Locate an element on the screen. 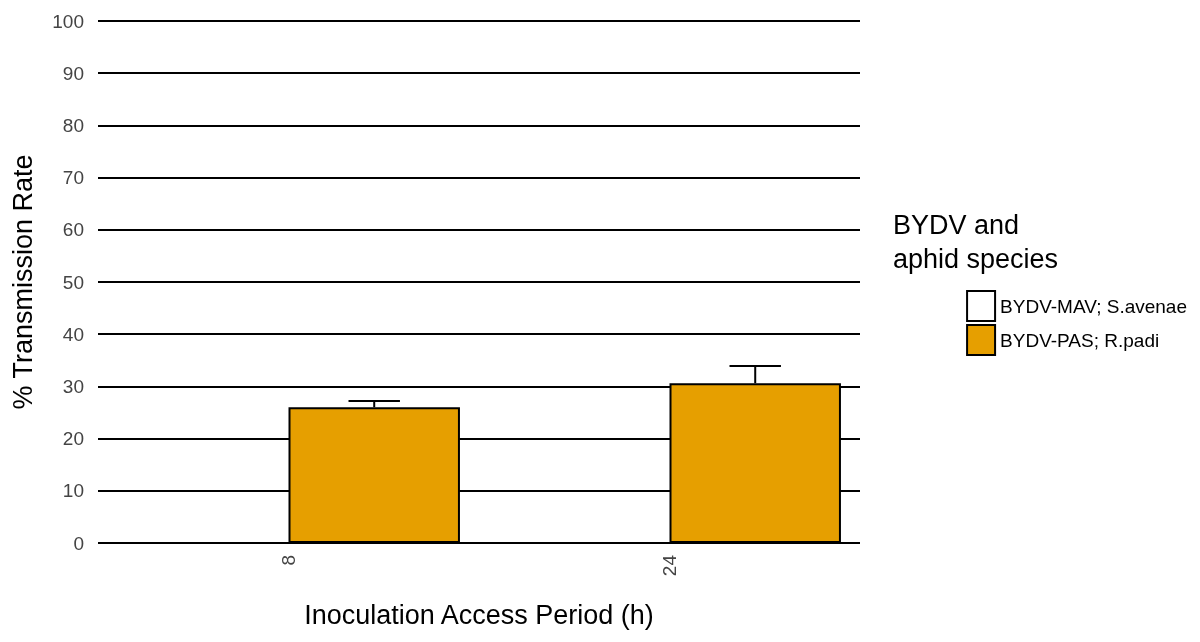 The height and width of the screenshot is (642, 1200). y-tick-label: 90 is located at coordinates (73, 73).